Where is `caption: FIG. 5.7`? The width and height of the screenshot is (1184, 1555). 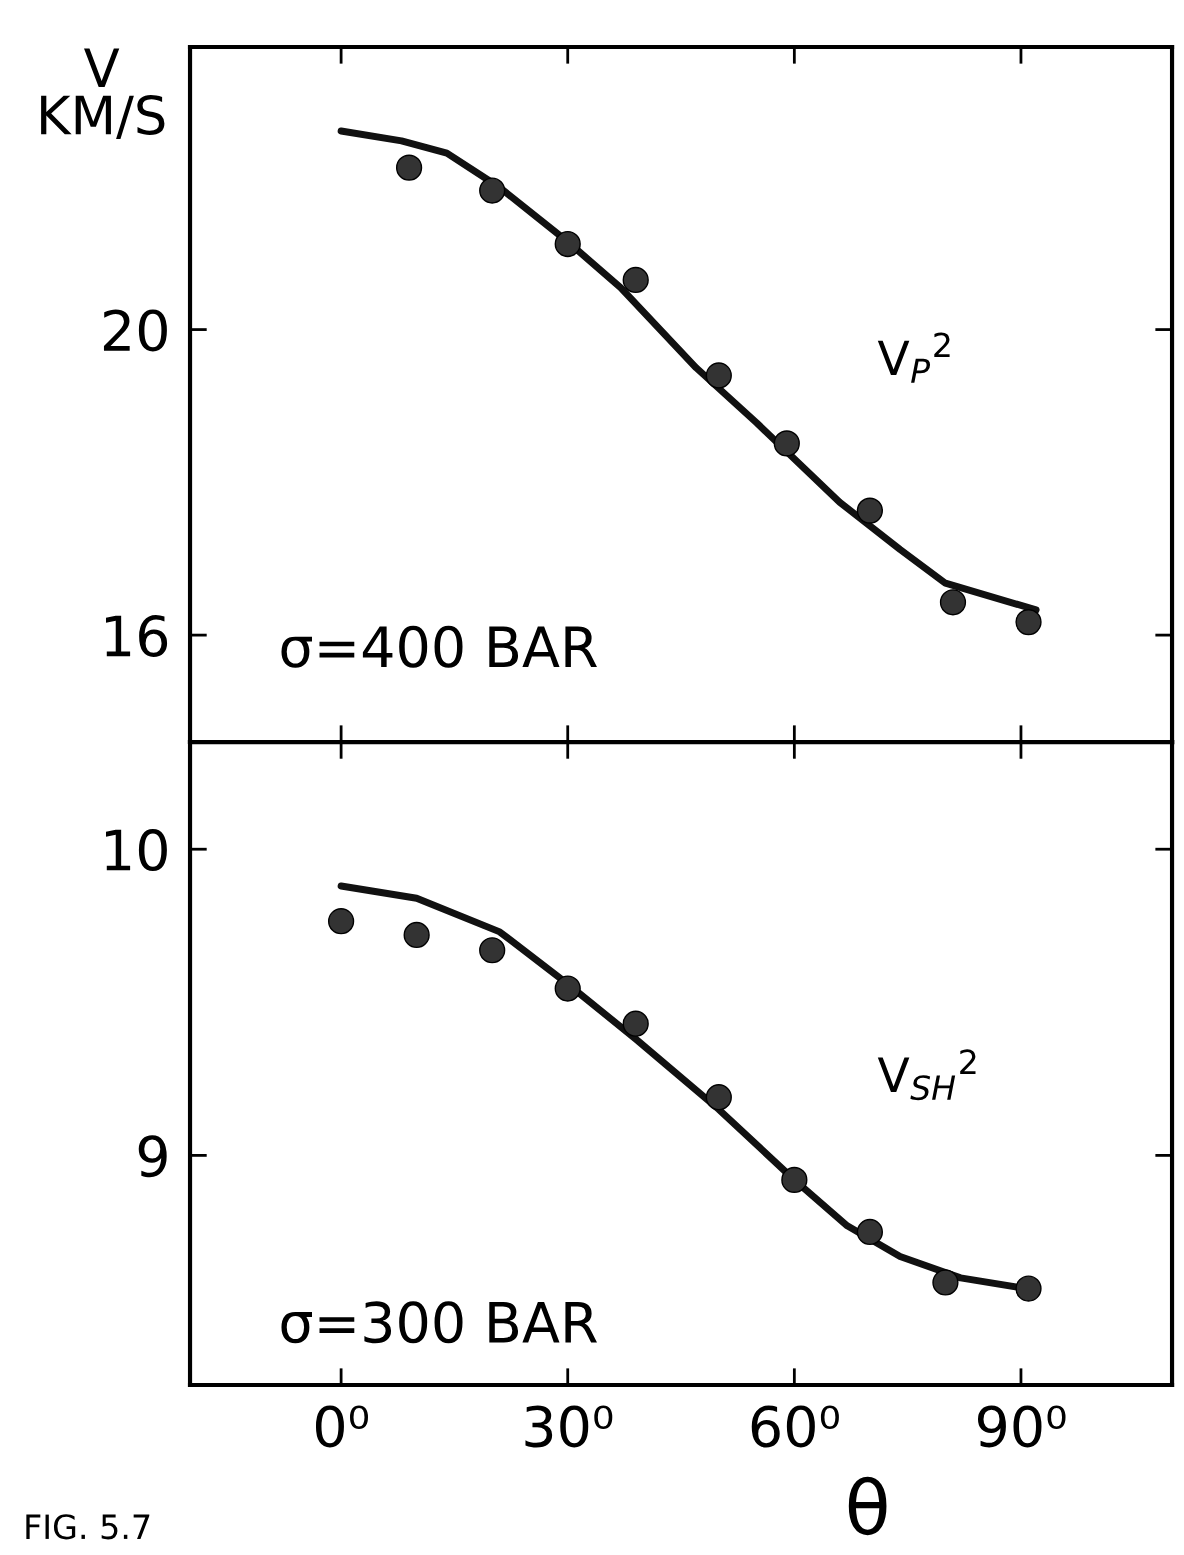 caption: FIG. 5.7 is located at coordinates (88, 1527).